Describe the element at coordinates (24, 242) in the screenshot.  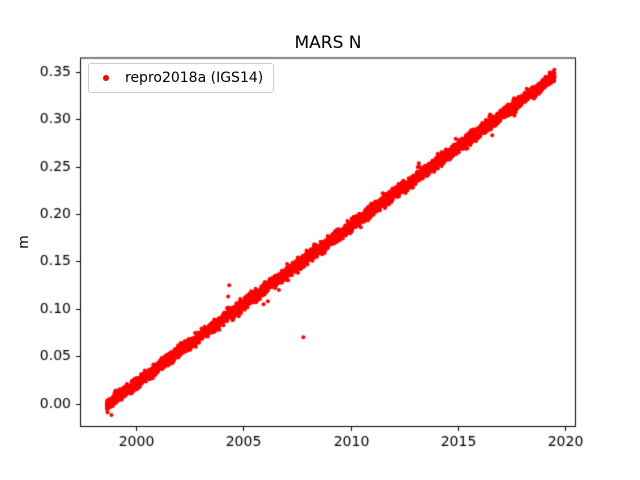
I see `y-axis-label: m` at that location.